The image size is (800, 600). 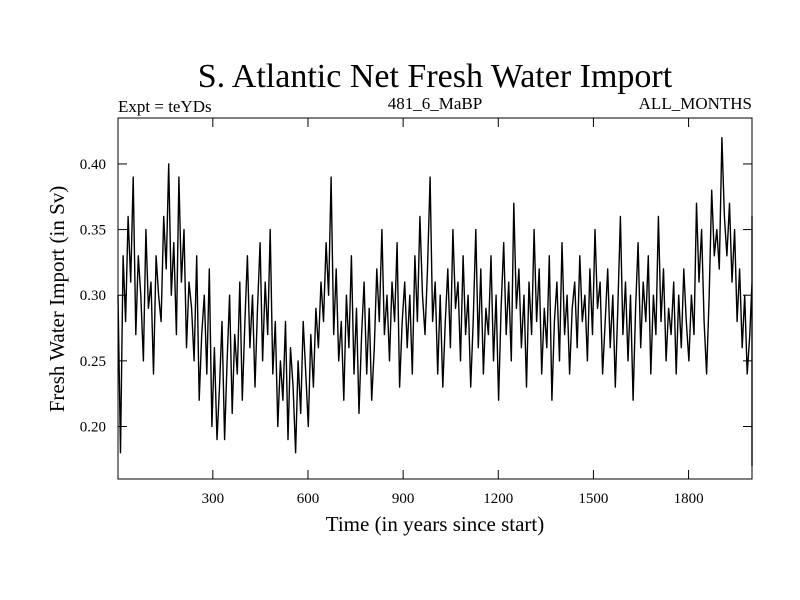 What do you see at coordinates (695, 103) in the screenshot?
I see `chart-subtitle-months: ALL_MONTHS` at bounding box center [695, 103].